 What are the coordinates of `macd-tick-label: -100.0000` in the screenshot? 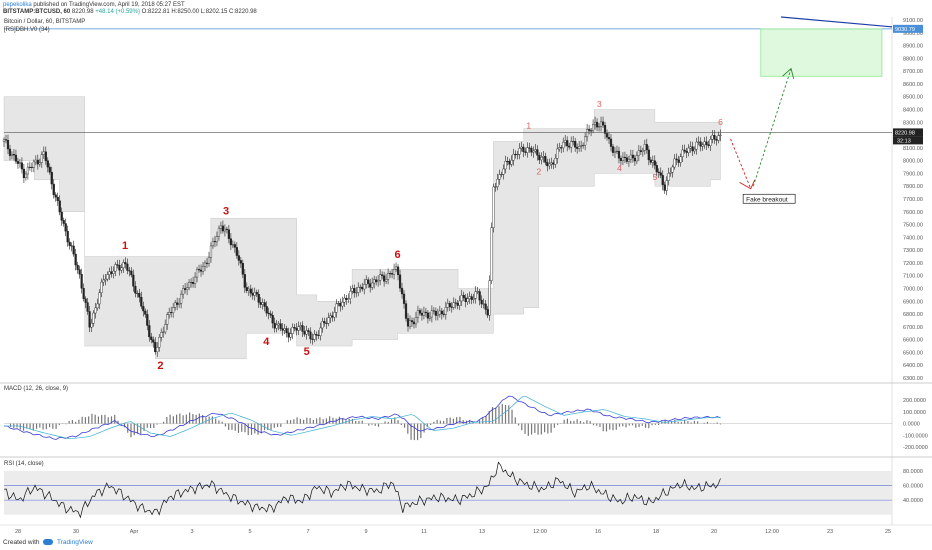 It's located at (915, 436).